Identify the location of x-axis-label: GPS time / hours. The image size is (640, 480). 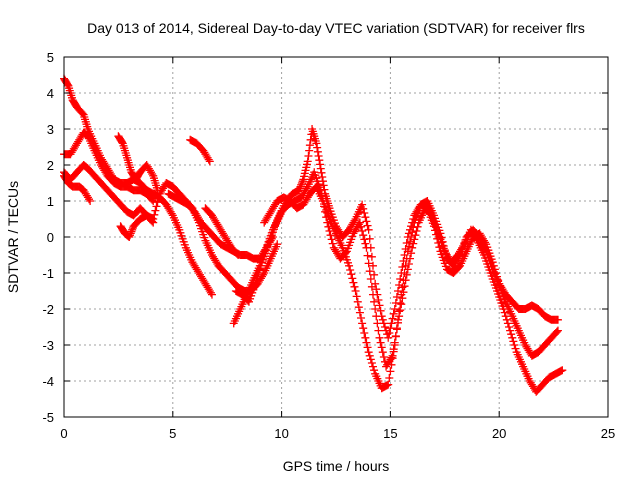
(336, 466).